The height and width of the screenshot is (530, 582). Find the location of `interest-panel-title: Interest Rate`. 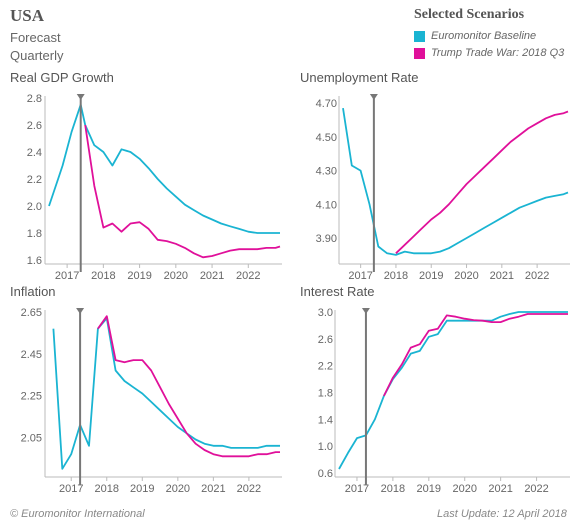

interest-panel-title: Interest Rate is located at coordinates (337, 291).